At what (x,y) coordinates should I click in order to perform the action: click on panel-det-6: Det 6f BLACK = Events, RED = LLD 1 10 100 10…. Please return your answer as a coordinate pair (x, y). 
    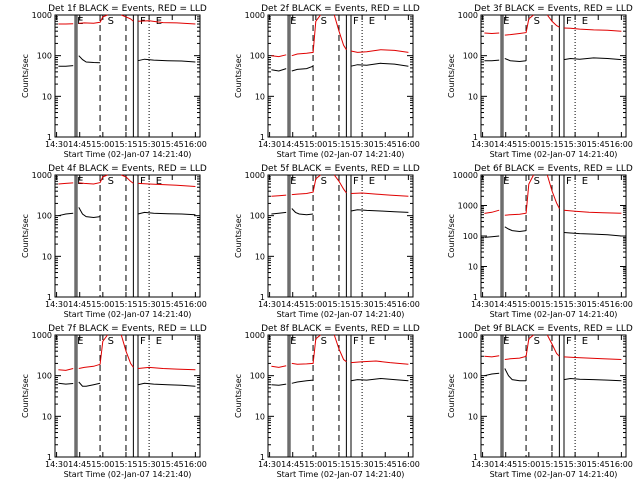
    Looking at the image, I should click on (540, 241).